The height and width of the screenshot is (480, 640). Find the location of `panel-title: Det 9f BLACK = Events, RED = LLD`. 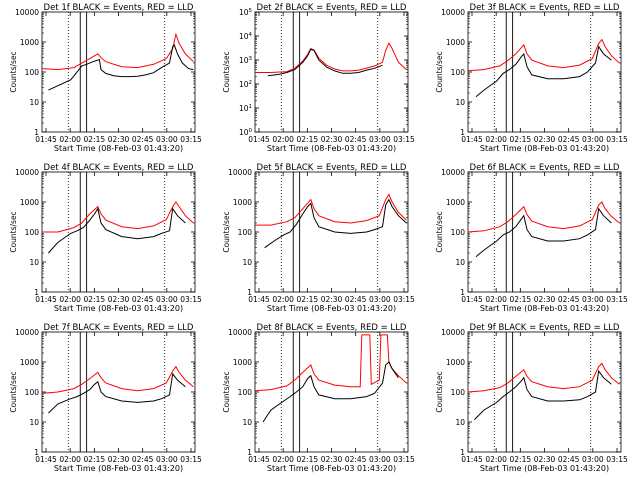

panel-title: Det 9f BLACK = Events, RED = LLD is located at coordinates (545, 328).